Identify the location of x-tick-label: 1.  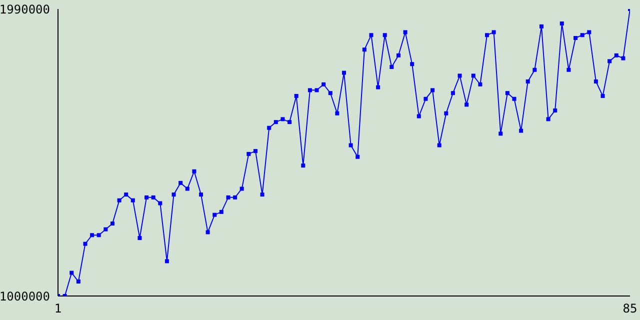
(58, 309).